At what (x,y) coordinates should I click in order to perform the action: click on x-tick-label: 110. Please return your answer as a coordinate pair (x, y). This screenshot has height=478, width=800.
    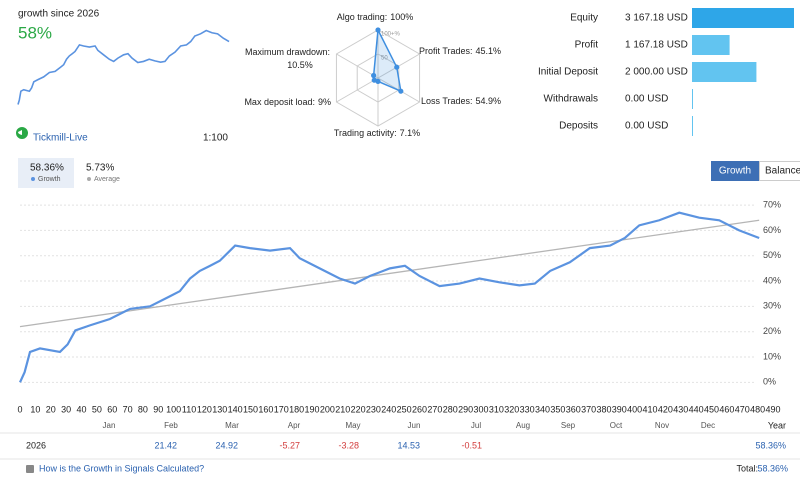
    Looking at the image, I should click on (189, 409).